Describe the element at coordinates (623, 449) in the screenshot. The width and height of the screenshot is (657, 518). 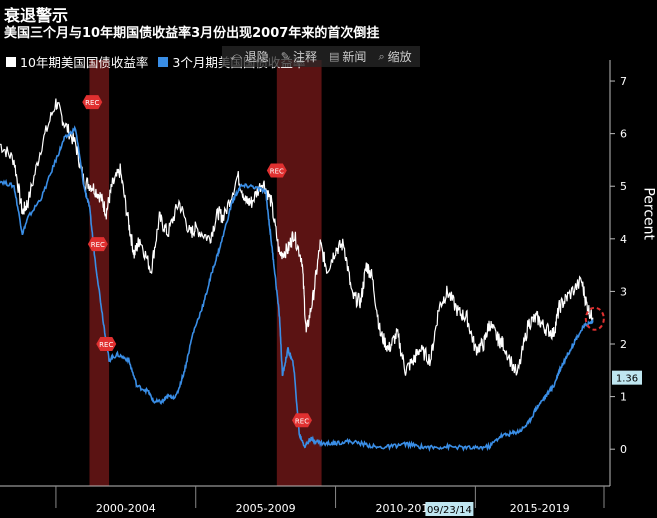
I see `y-tick-label-7: 0` at that location.